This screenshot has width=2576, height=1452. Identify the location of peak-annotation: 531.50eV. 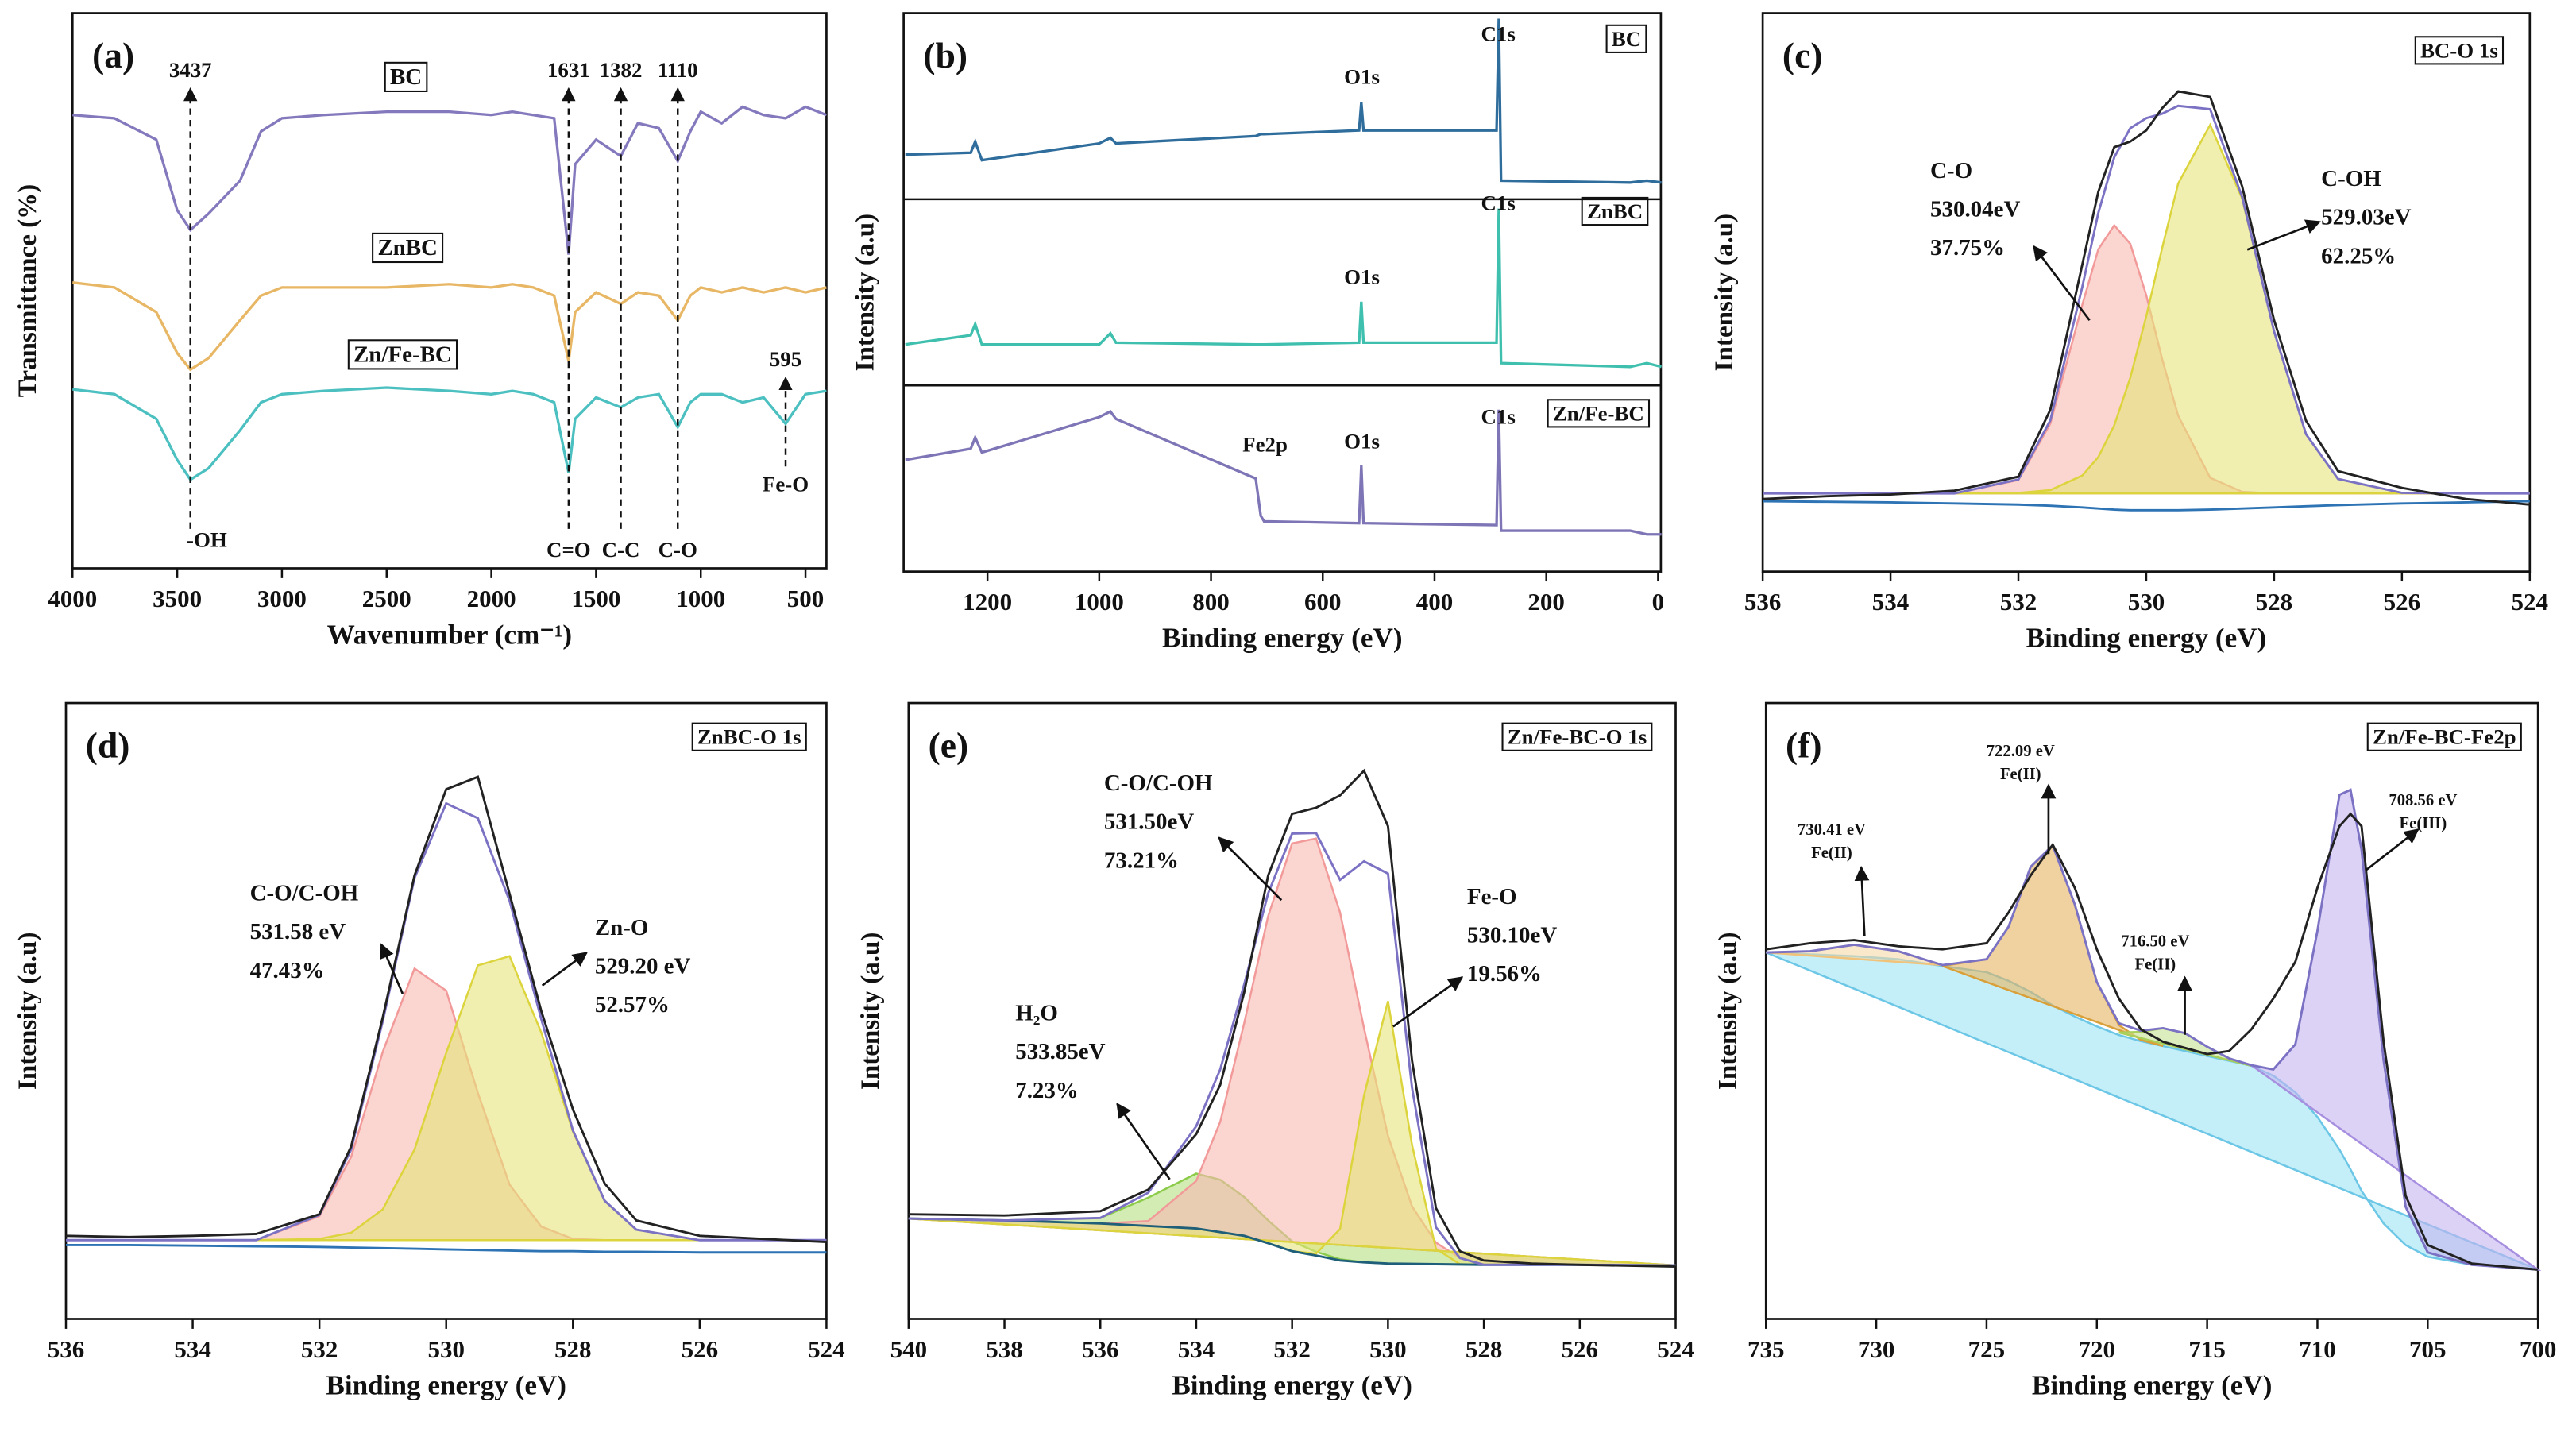
(1149, 822).